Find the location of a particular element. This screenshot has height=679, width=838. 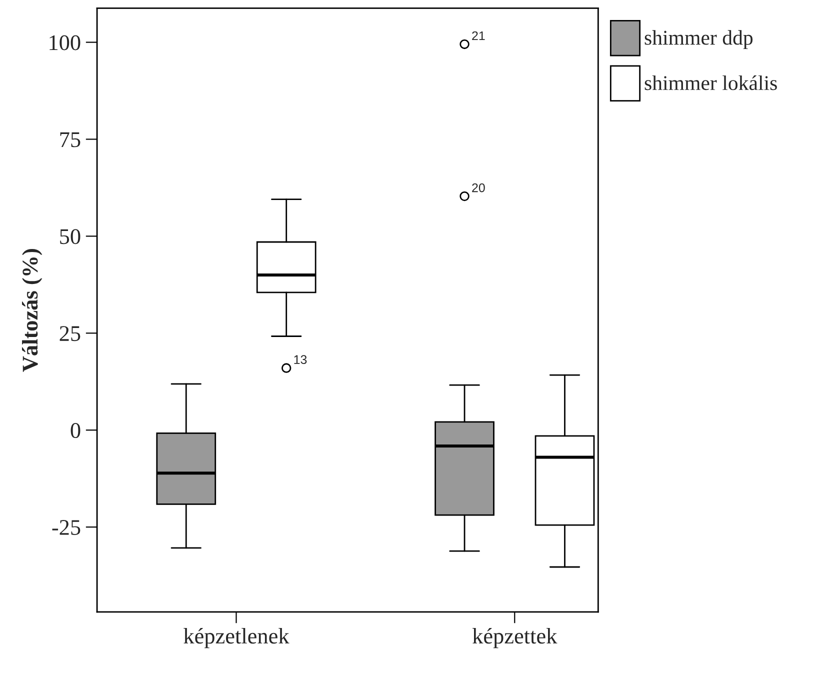

annotation: 13 is located at coordinates (300, 359).